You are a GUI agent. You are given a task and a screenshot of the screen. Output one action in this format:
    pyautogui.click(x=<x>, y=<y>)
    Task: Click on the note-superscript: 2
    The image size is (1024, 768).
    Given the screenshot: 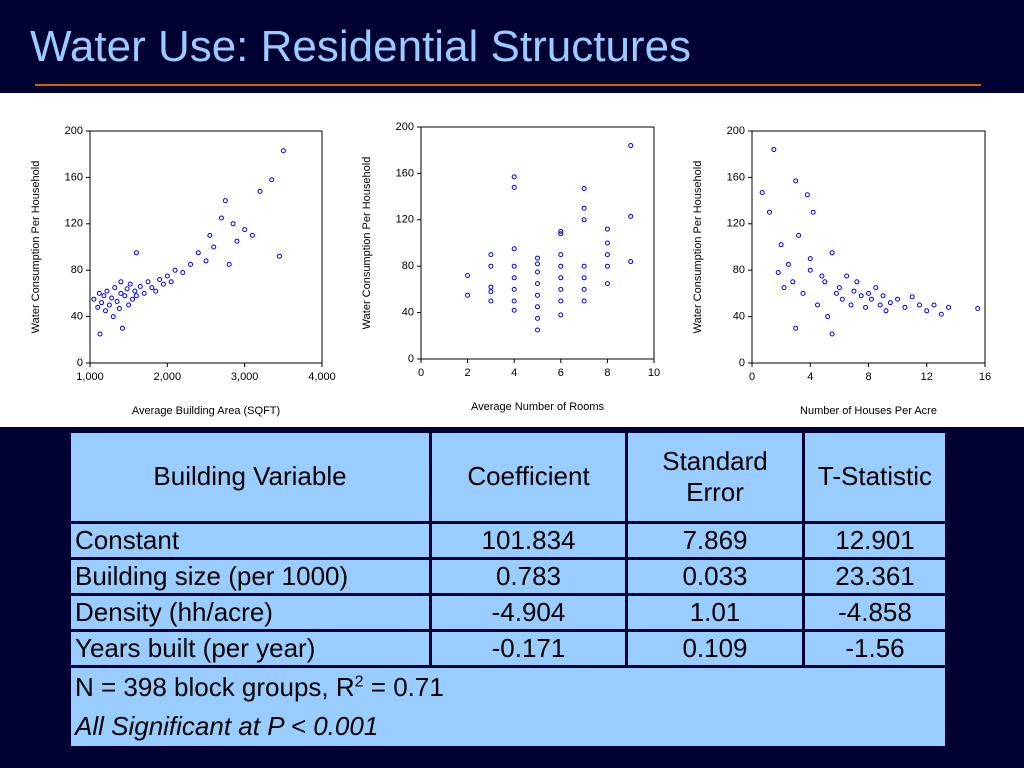 What is the action you would take?
    pyautogui.click(x=359, y=682)
    